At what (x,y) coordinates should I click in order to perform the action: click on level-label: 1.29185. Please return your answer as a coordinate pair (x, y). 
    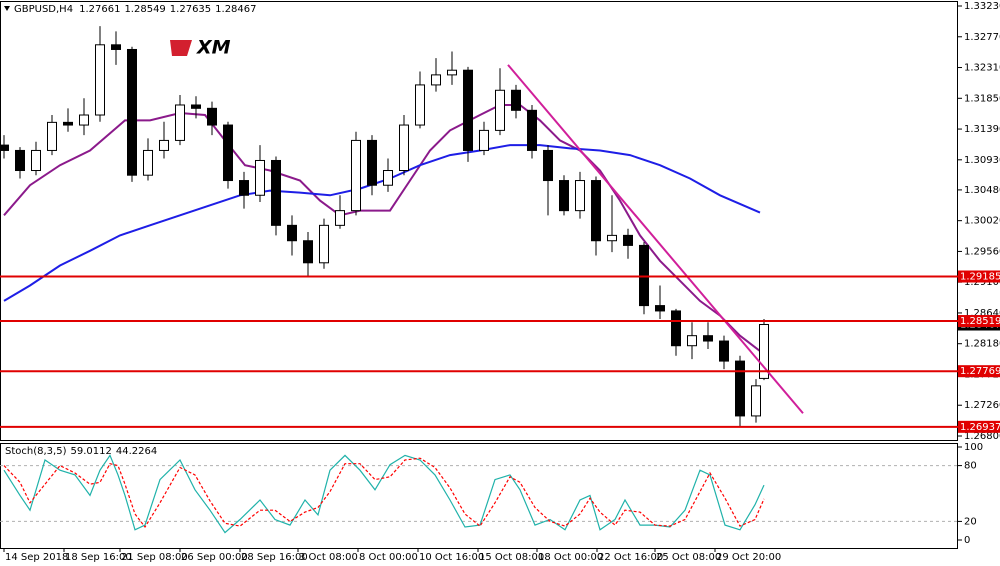
    Looking at the image, I should click on (980, 277).